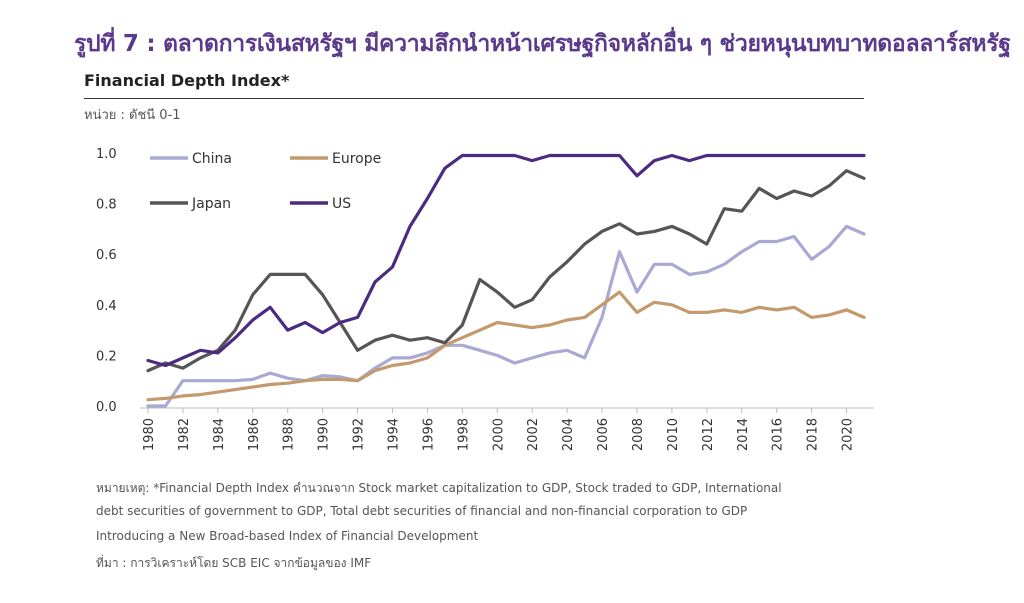  I want to click on legend-label-china: China, so click(212, 159).